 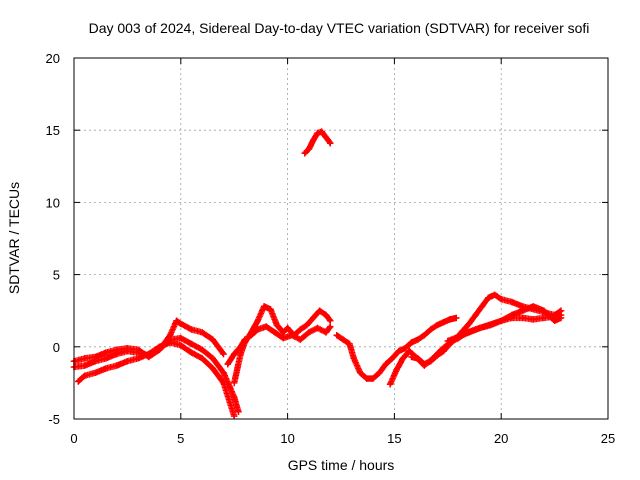 What do you see at coordinates (53, 202) in the screenshot?
I see `y-tick-label: 10` at bounding box center [53, 202].